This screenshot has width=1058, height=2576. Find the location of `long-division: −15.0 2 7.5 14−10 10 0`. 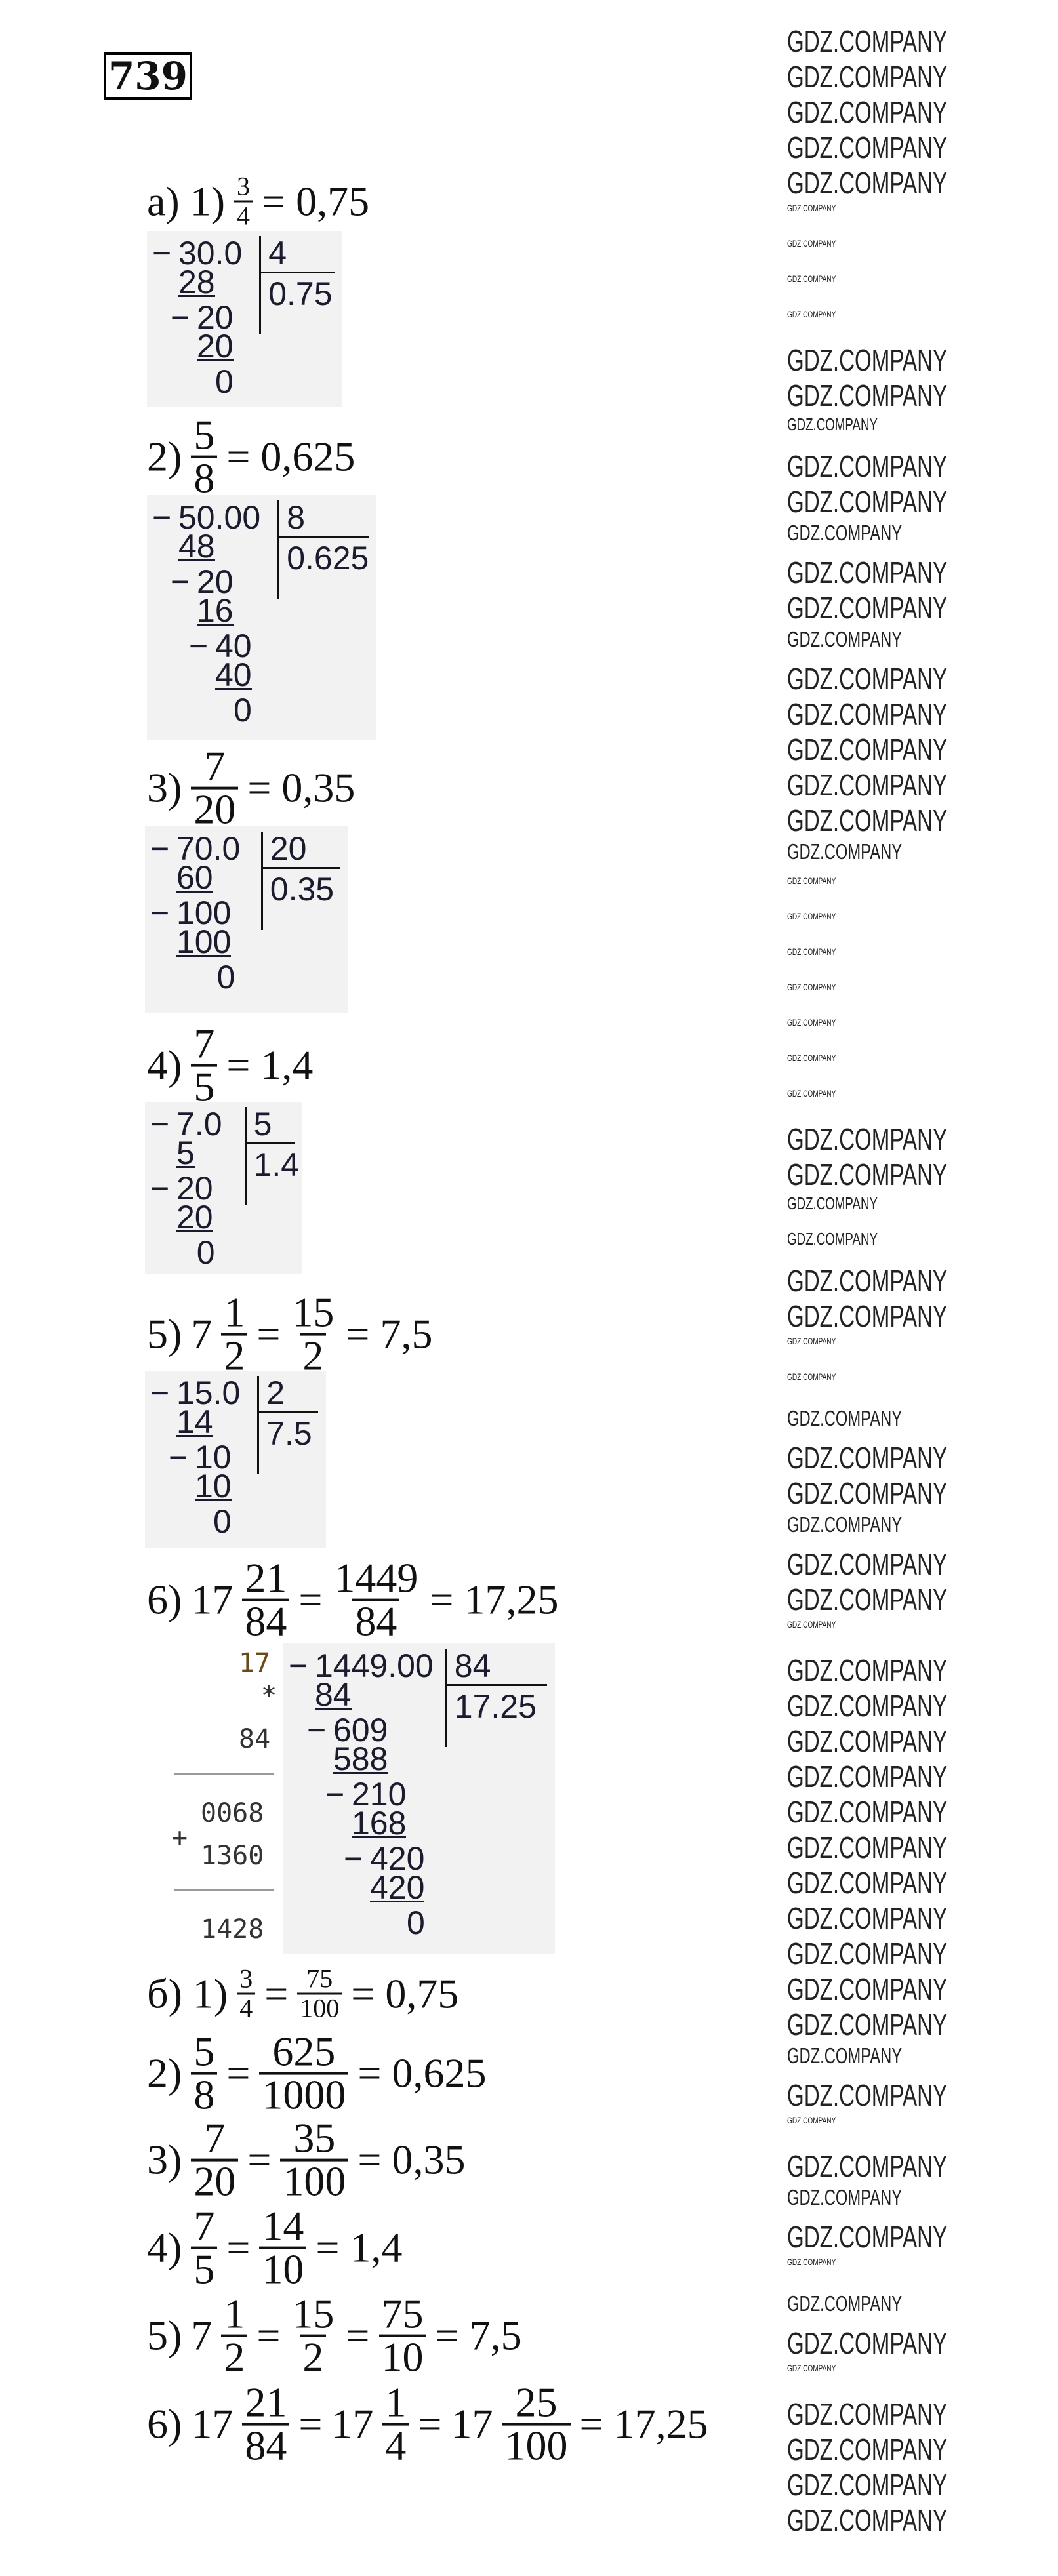

long-division: −15.0 2 7.5 14−10 10 0 is located at coordinates (235, 1459).